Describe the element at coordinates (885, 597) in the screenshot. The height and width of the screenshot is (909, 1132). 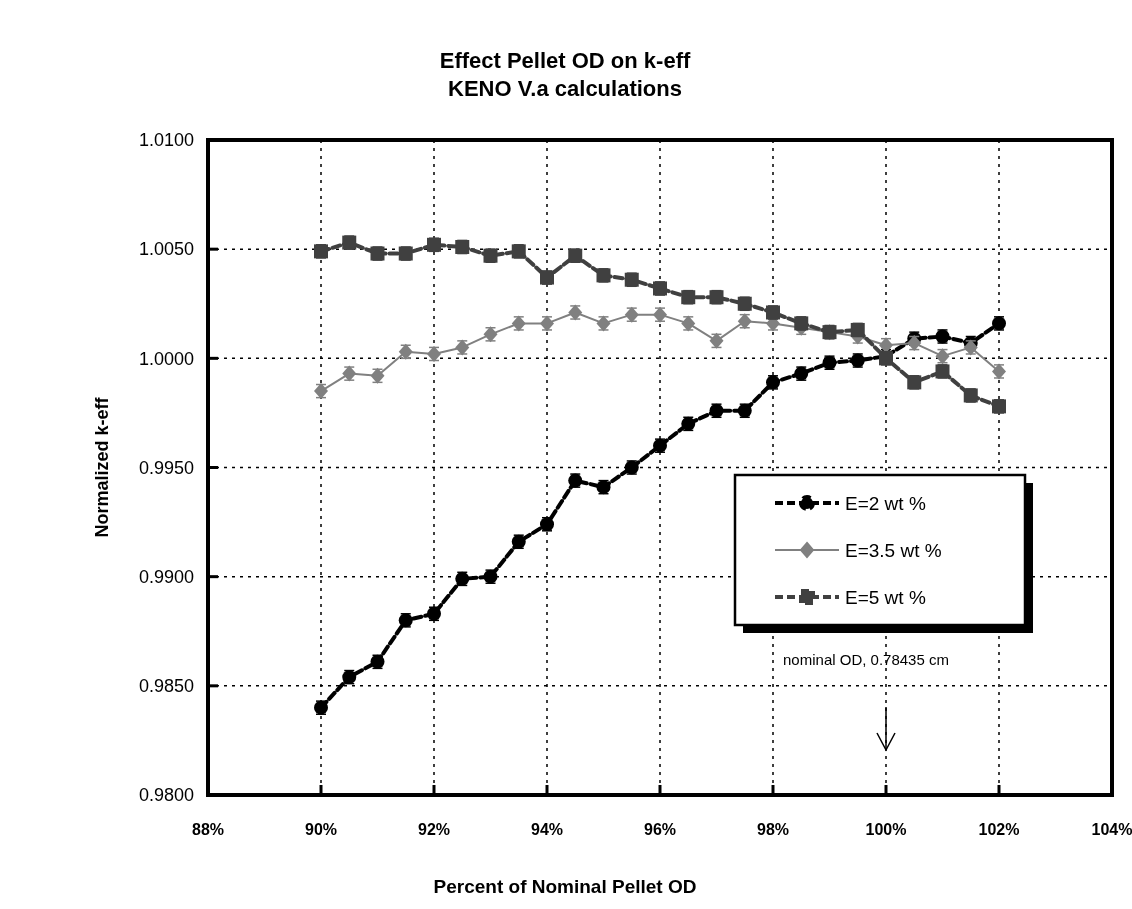
I see `legend-label: E=5 wt %` at that location.